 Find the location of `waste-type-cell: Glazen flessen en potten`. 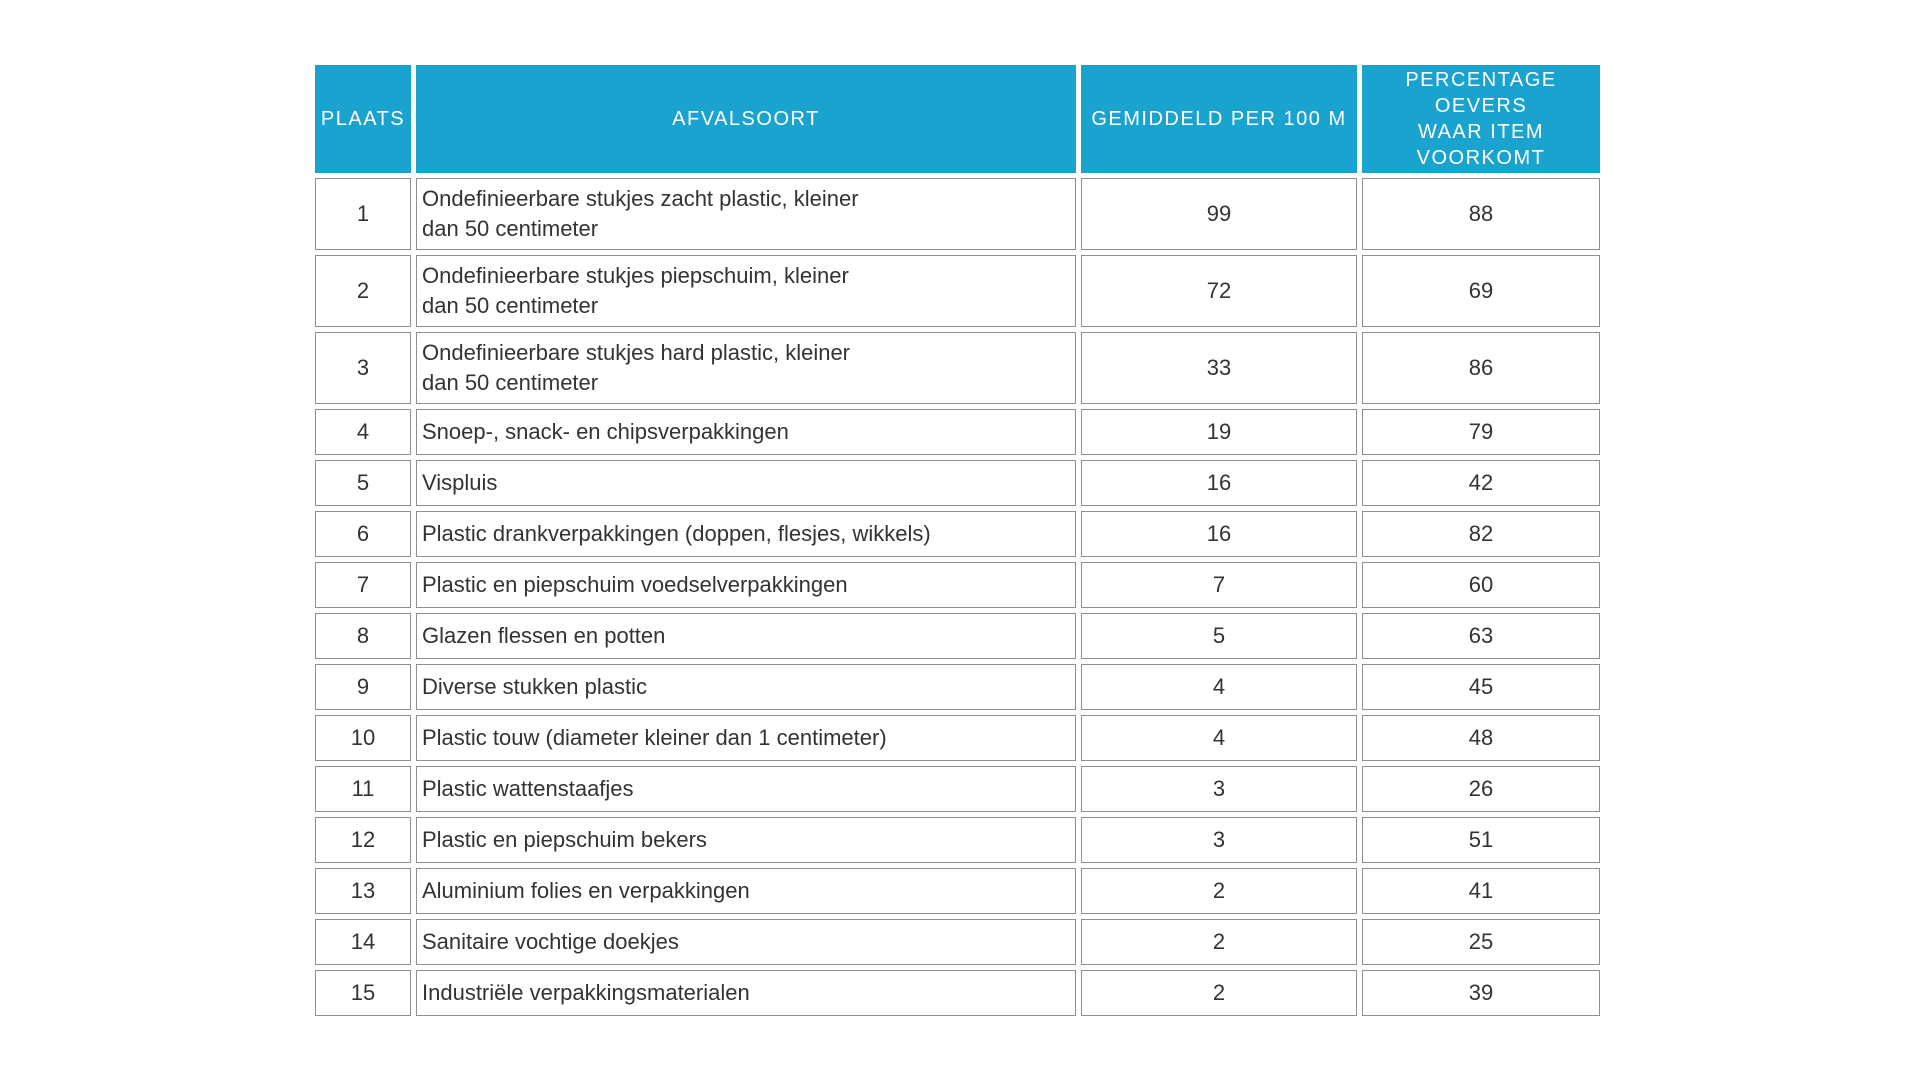

waste-type-cell: Glazen flessen en potten is located at coordinates (746, 636).